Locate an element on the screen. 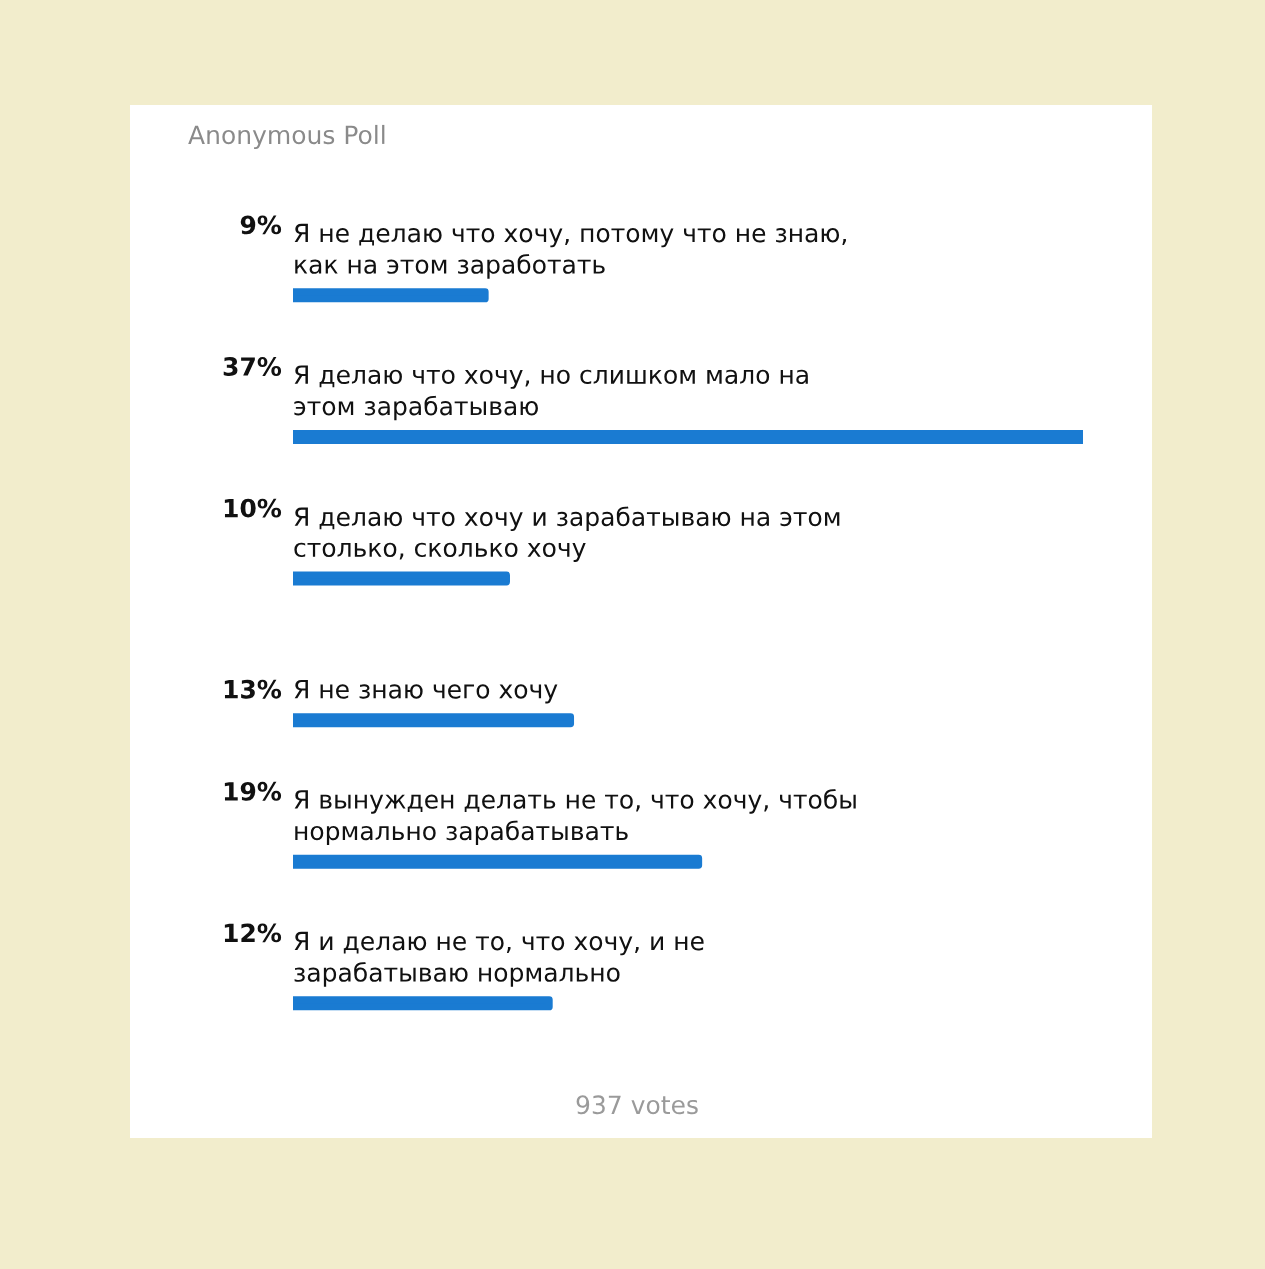 The height and width of the screenshot is (1269, 1265). y-tick-label: Я не делаю что хочу, потому что не знаю, как на этом заработать is located at coordinates (570, 251).